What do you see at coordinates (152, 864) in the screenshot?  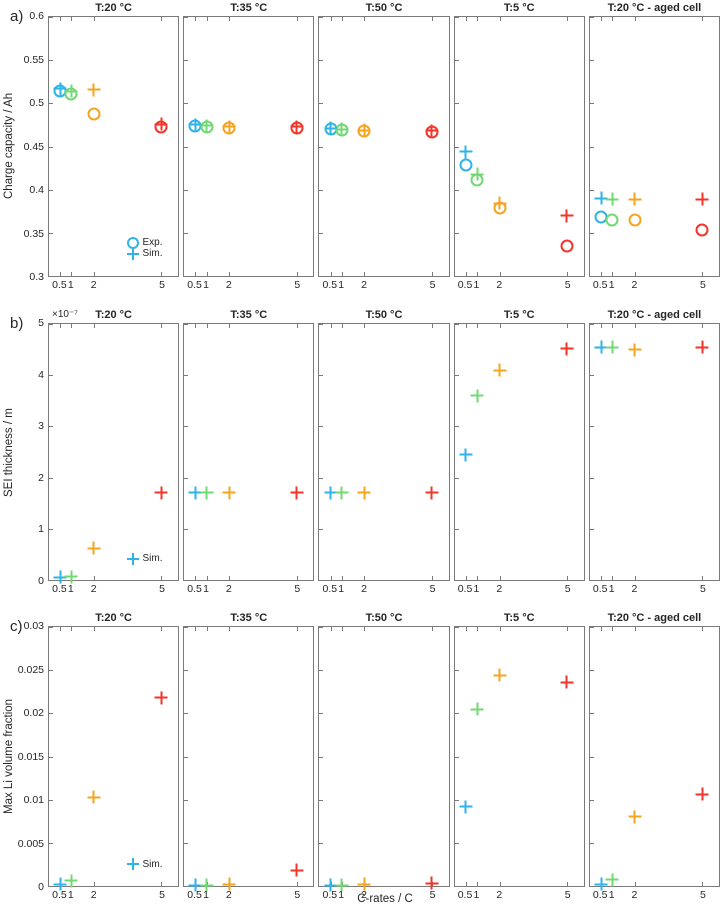 I see `legend-label: Sim.` at bounding box center [152, 864].